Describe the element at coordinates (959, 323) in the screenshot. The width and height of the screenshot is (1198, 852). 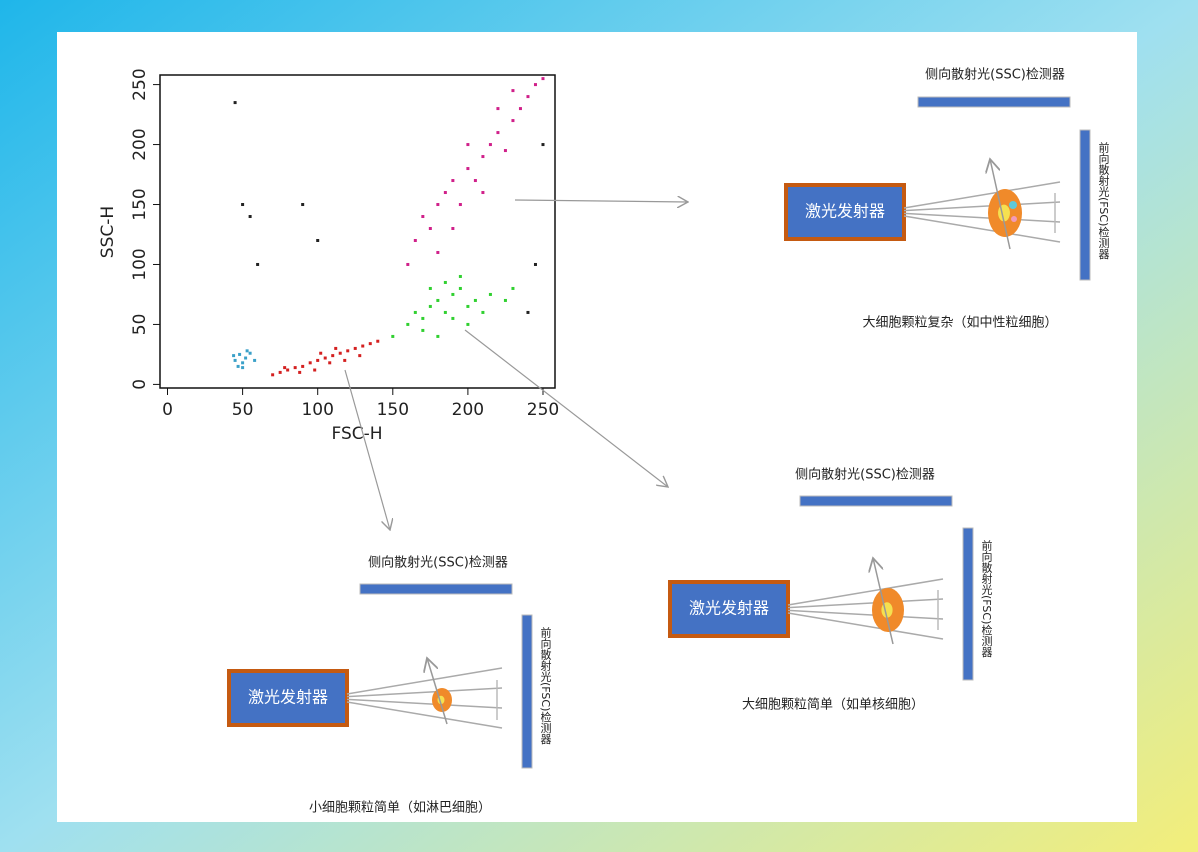
I see `caption: 大细胞颗粒复杂（如中性粒细胞）` at that location.